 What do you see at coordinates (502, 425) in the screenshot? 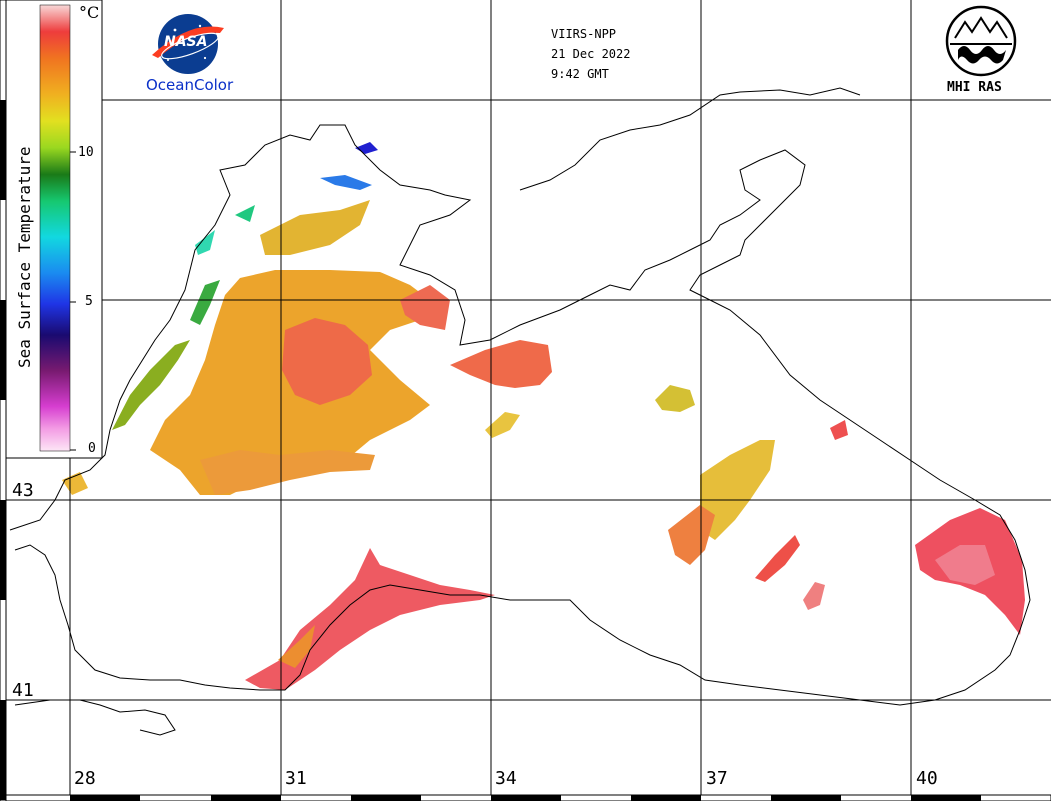
I see `sst-patch-small-yellow` at bounding box center [502, 425].